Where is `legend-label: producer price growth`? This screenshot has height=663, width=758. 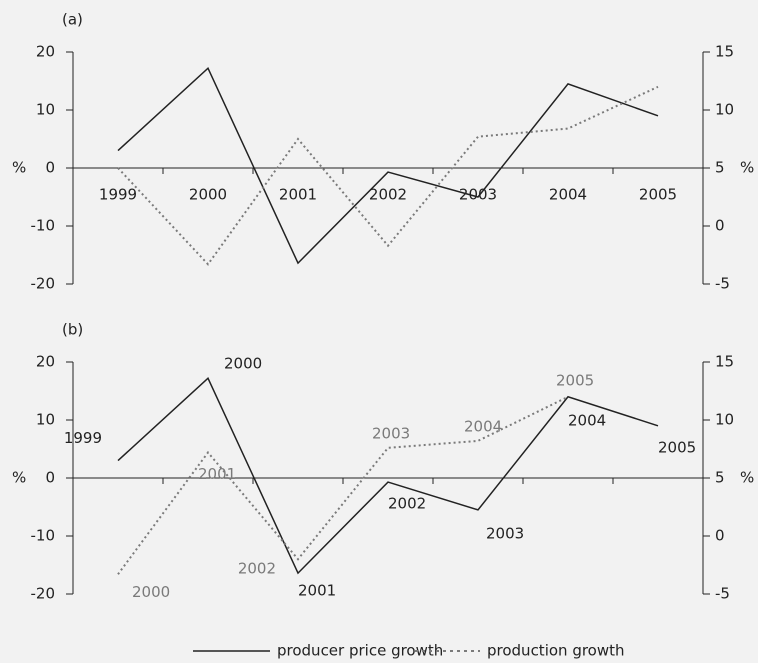
legend-label: producer price growth is located at coordinates (360, 651).